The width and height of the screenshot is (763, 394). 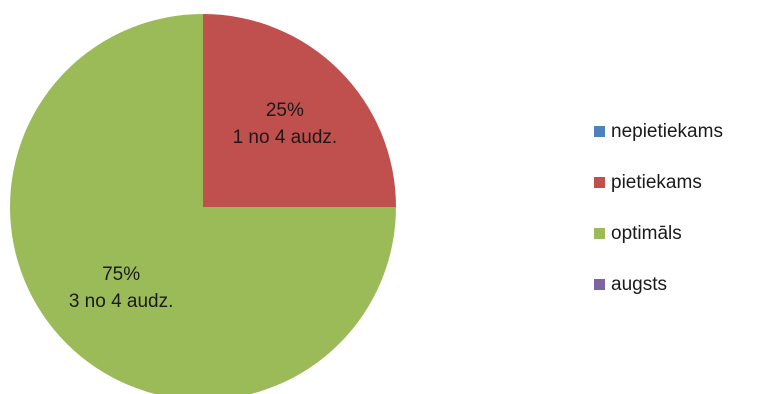 I want to click on slice-label-percent-pietiekams: 25%, so click(x=285, y=110).